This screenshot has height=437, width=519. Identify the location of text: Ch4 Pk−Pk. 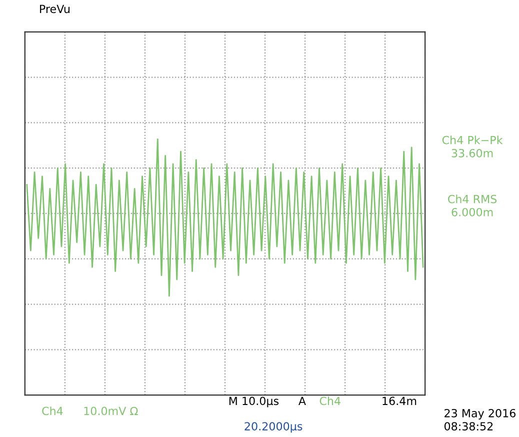
(472, 140).